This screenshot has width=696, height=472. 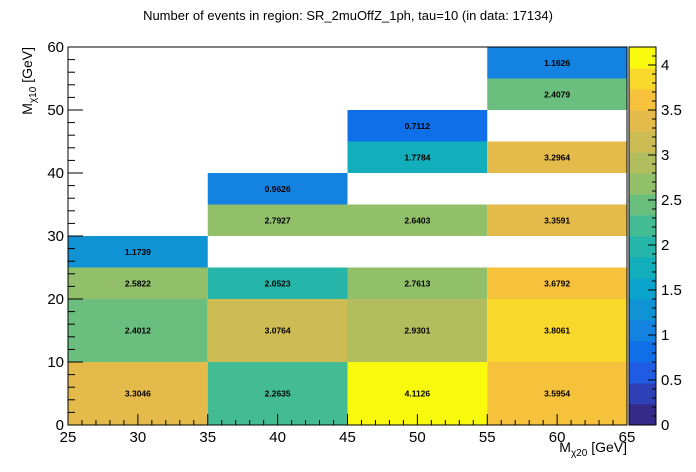 I want to click on x-tick-label: 60, so click(x=557, y=437).